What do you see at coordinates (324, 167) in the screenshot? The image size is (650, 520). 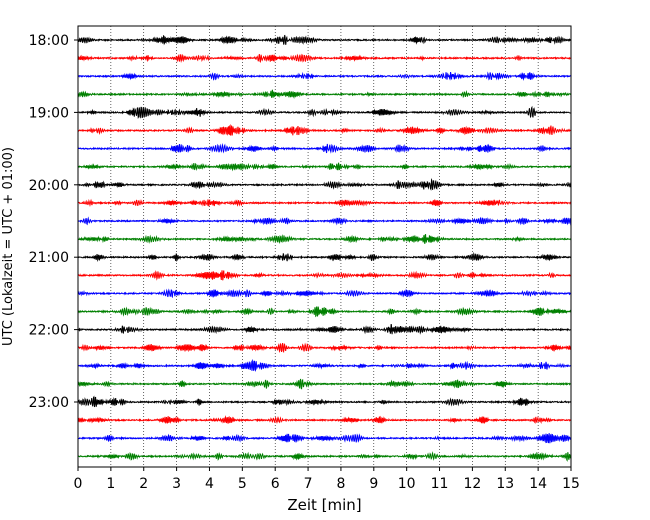 I see `trace-1945` at bounding box center [324, 167].